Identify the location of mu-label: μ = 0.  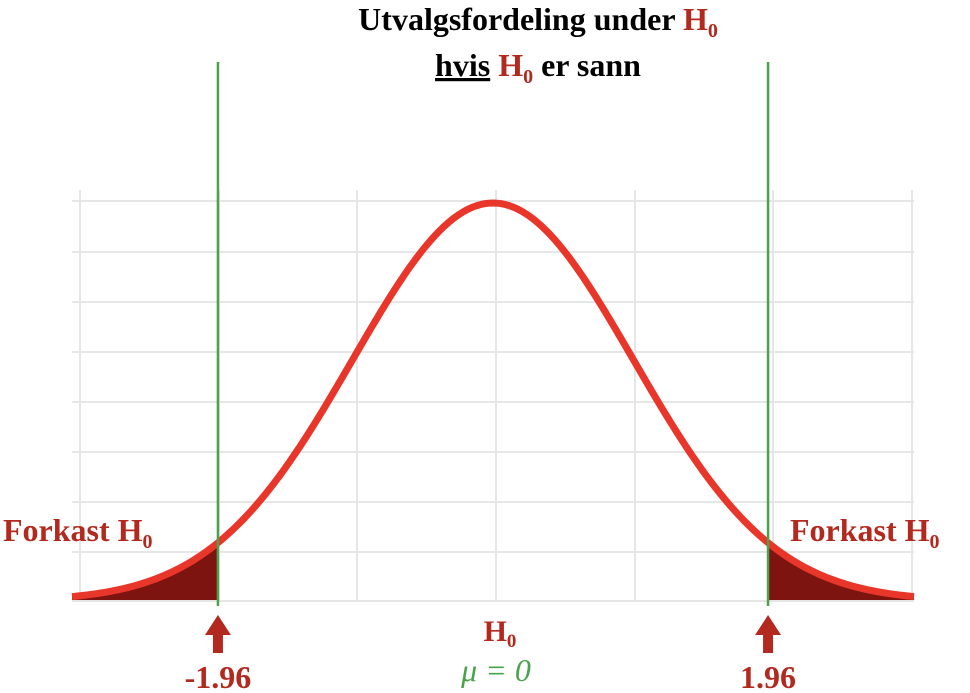
(495, 670).